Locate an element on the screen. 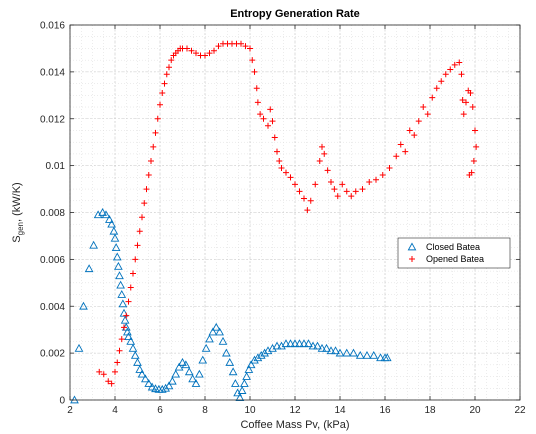  chart-title: Entropy Generation Rate is located at coordinates (295, 14).